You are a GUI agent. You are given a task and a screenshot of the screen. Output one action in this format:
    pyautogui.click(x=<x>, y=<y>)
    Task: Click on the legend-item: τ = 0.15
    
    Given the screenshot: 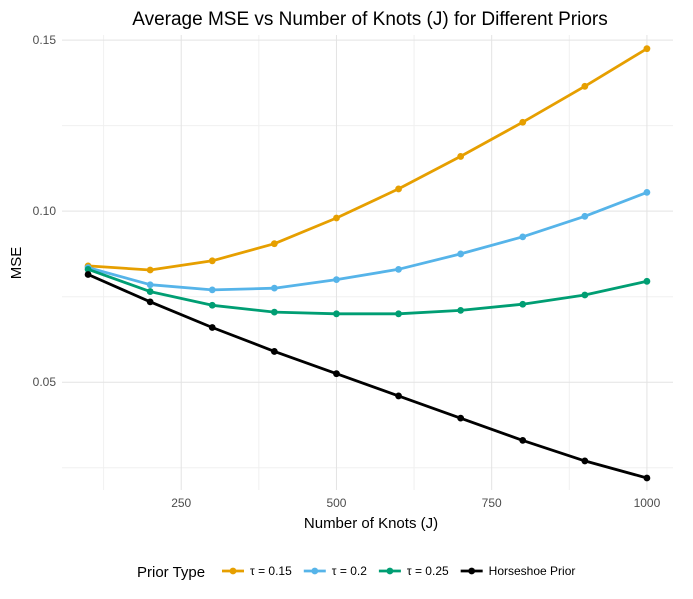 What is the action you would take?
    pyautogui.click(x=257, y=571)
    